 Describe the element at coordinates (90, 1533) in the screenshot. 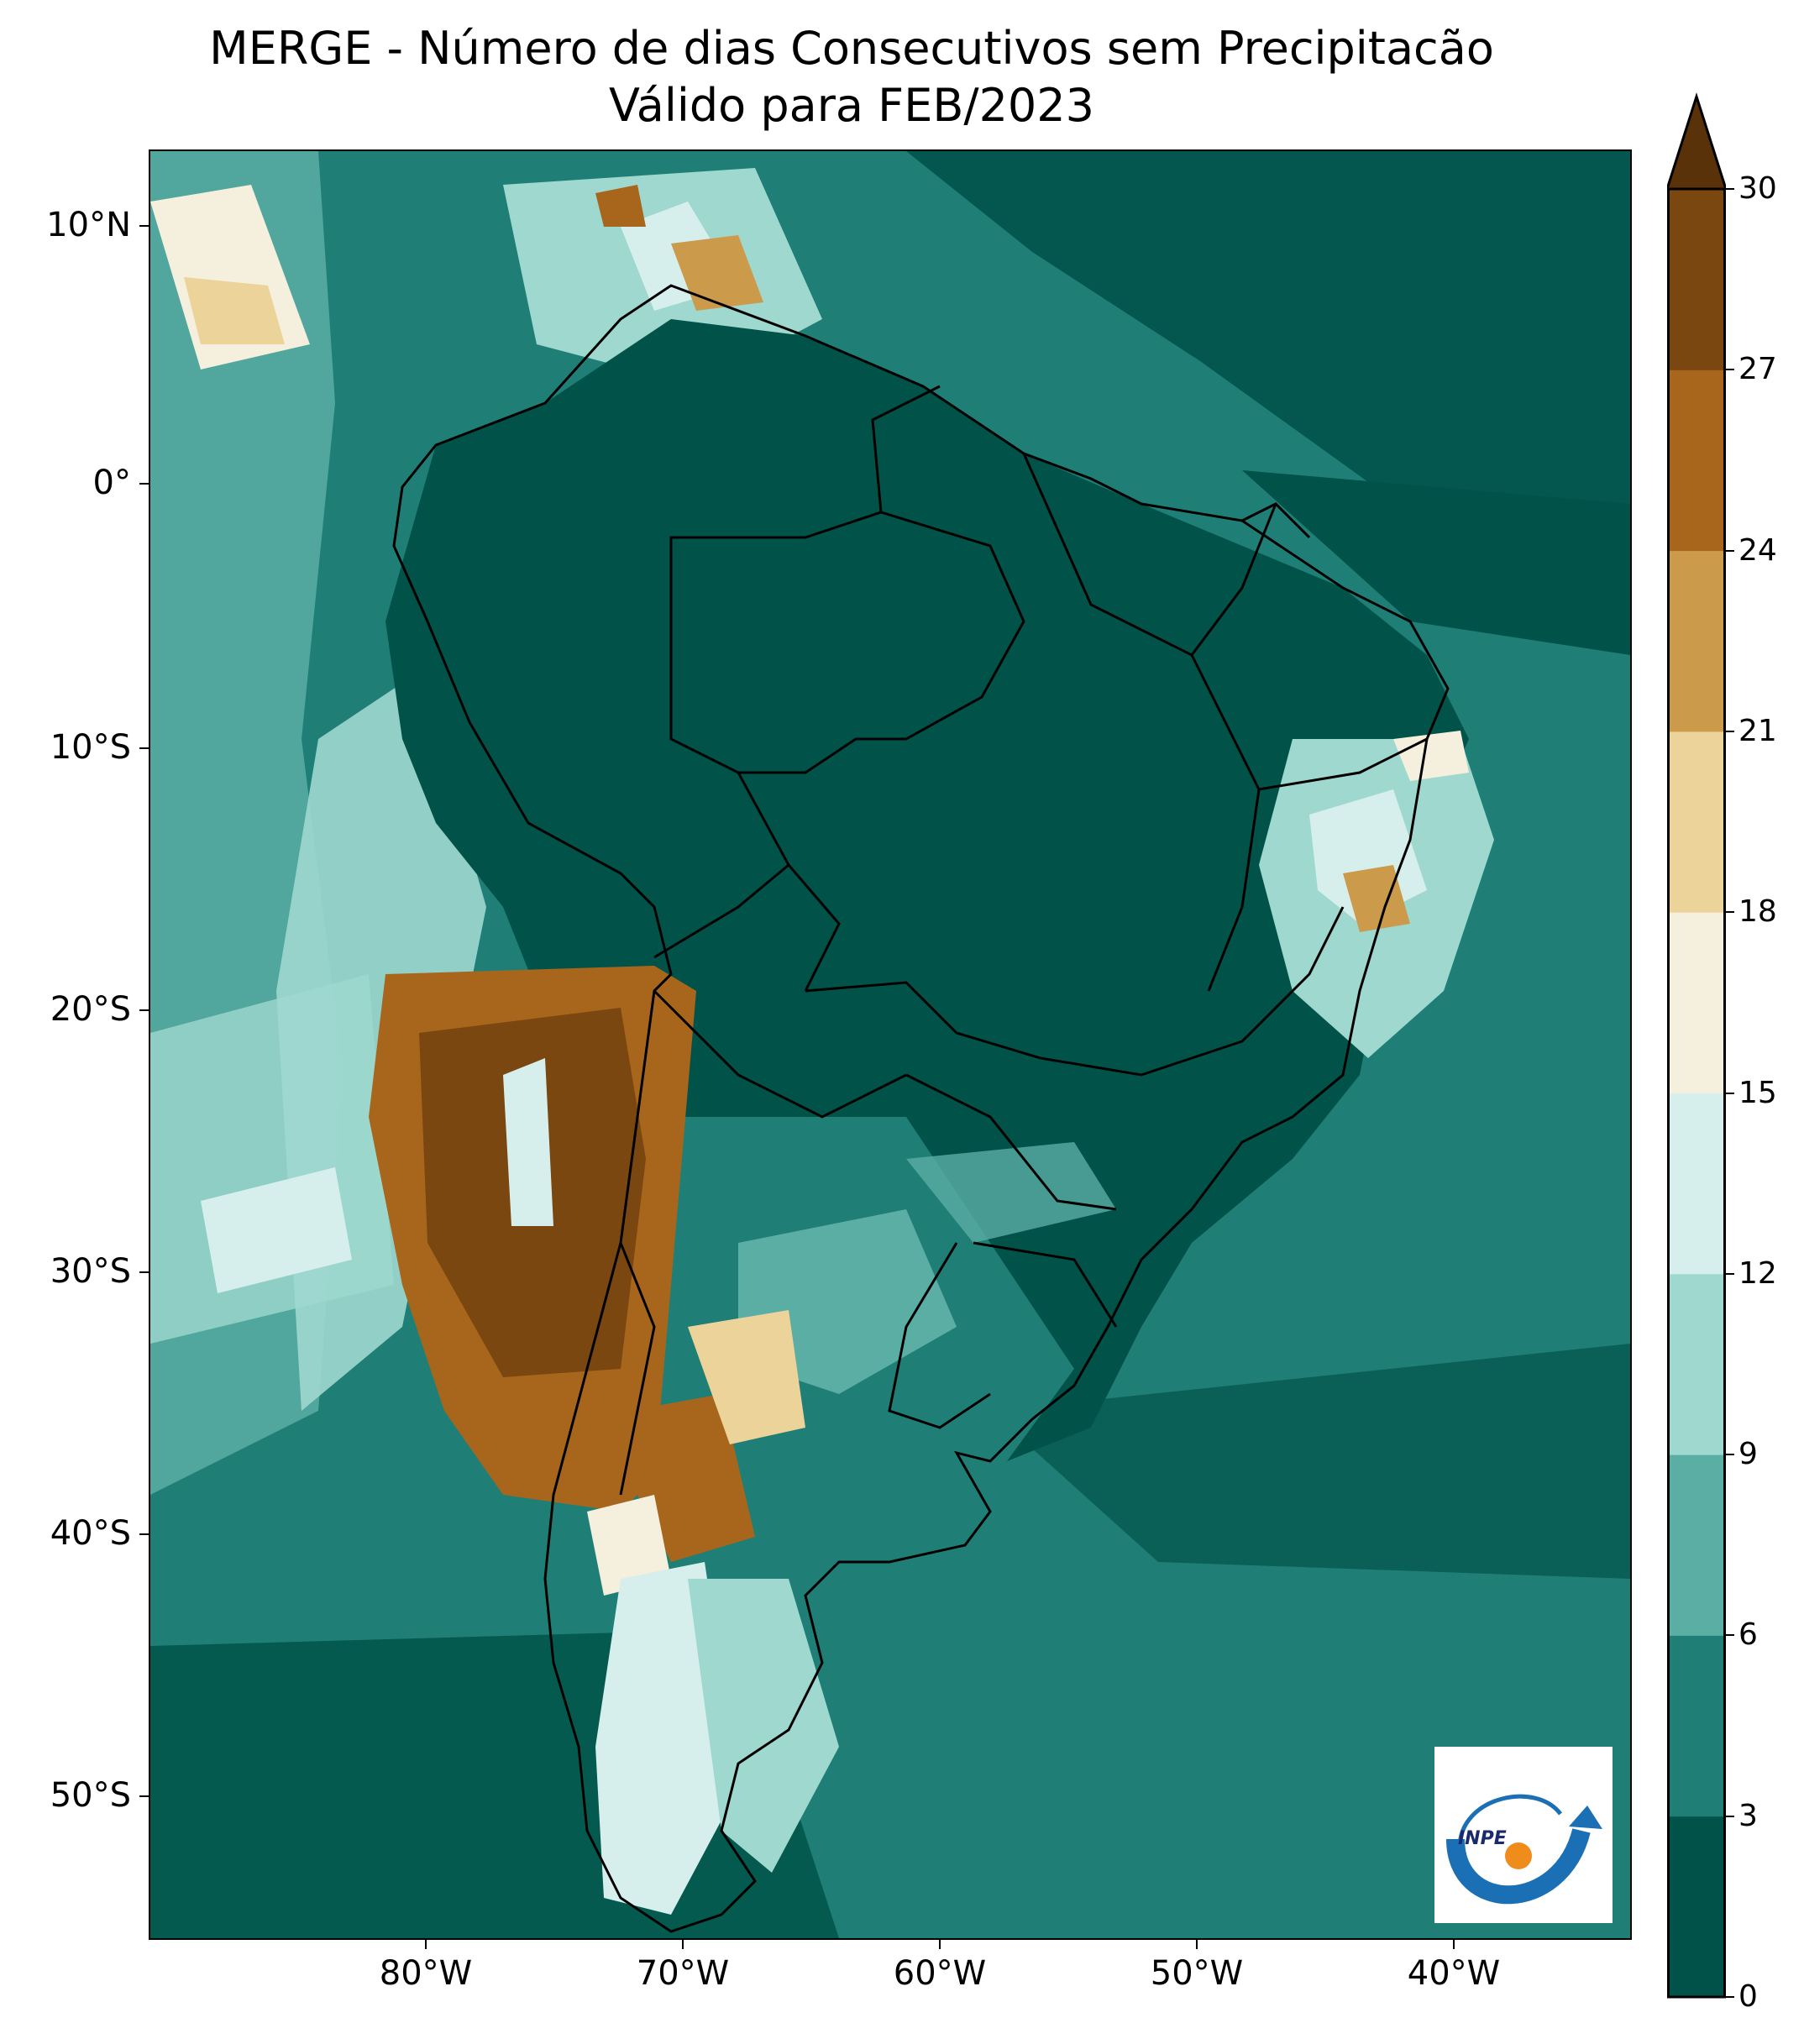

I see `lat-label-40s: 40°S` at that location.